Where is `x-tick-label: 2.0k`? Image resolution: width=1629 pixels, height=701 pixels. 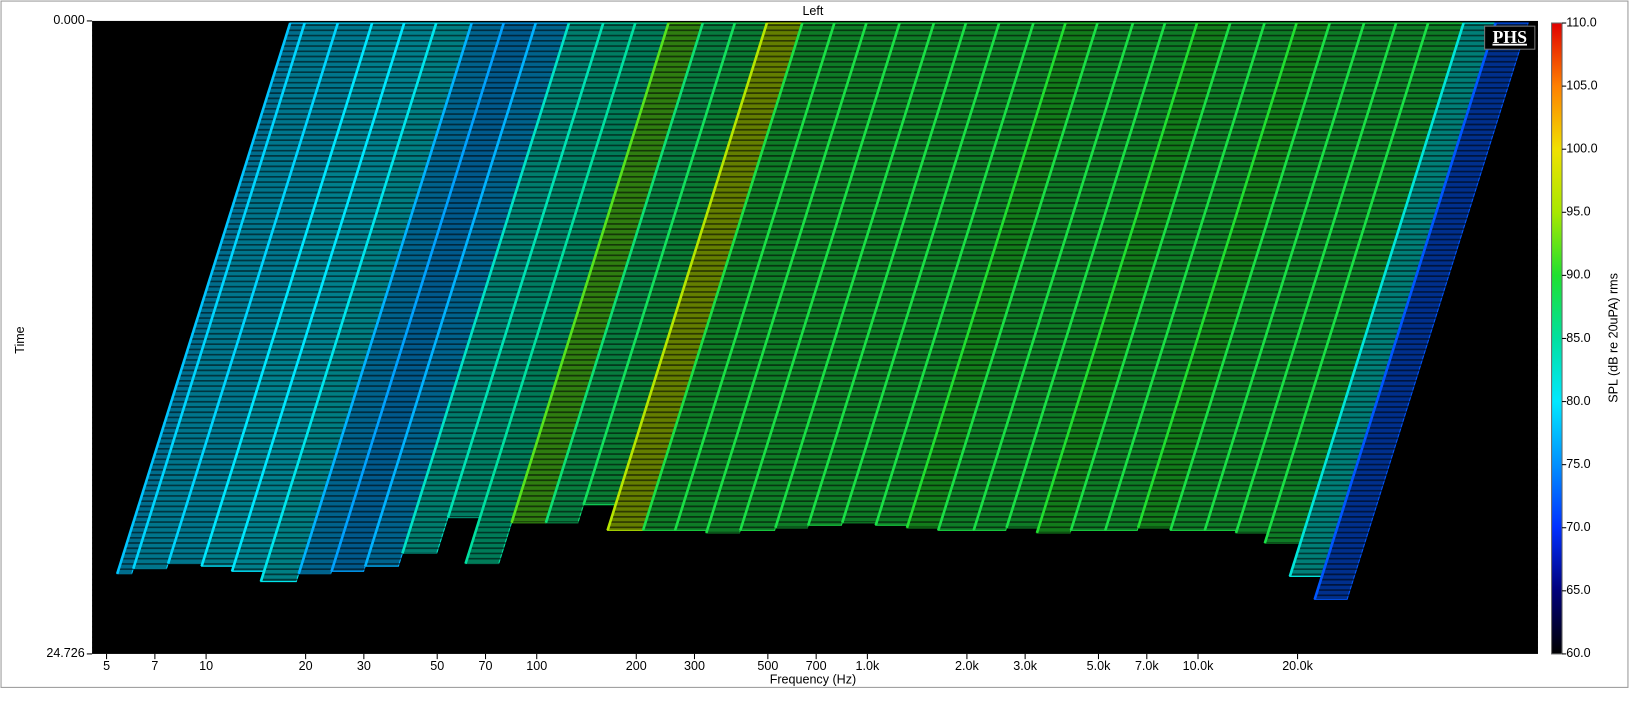 x-tick-label: 2.0k is located at coordinates (967, 666).